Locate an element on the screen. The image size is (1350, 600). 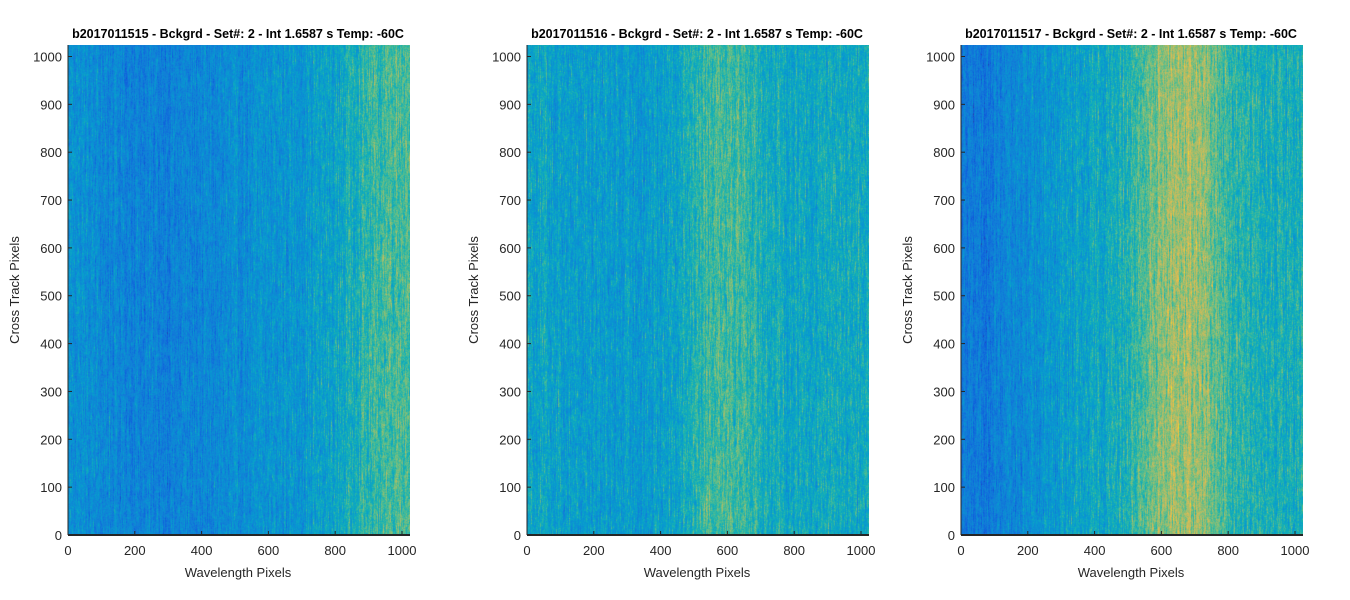
subplot-2-ylabel: Cross Track Pixels is located at coordinates (473, 290).